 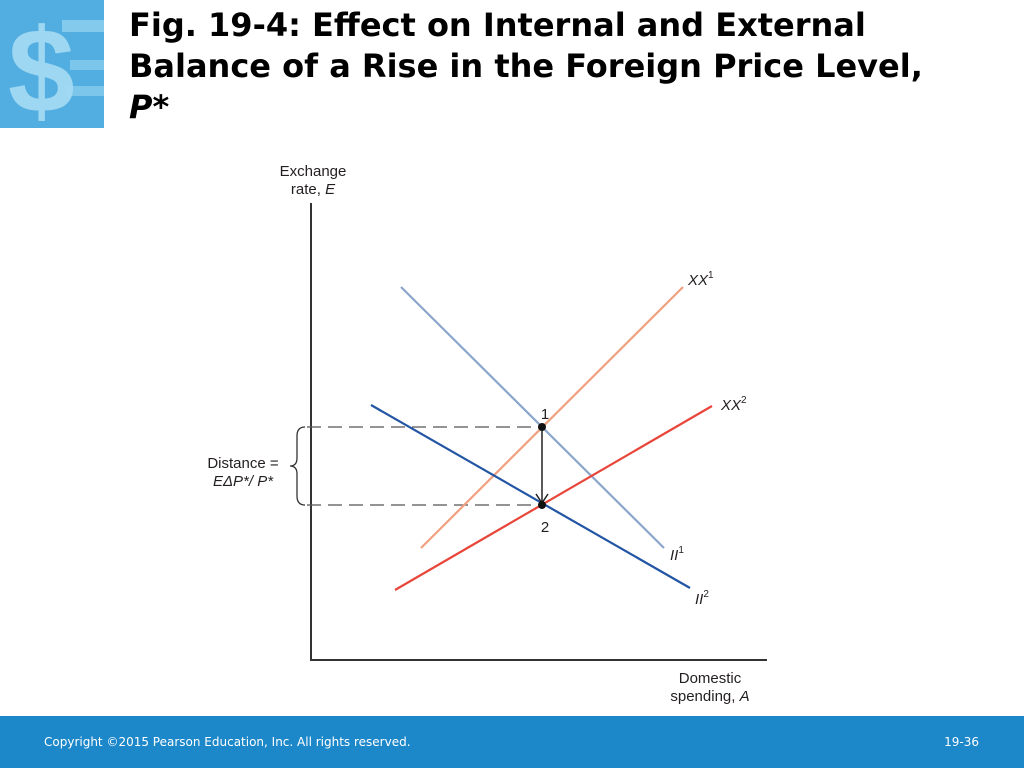 I want to click on x-axis-label-line-2: spending, A, so click(x=709, y=696).